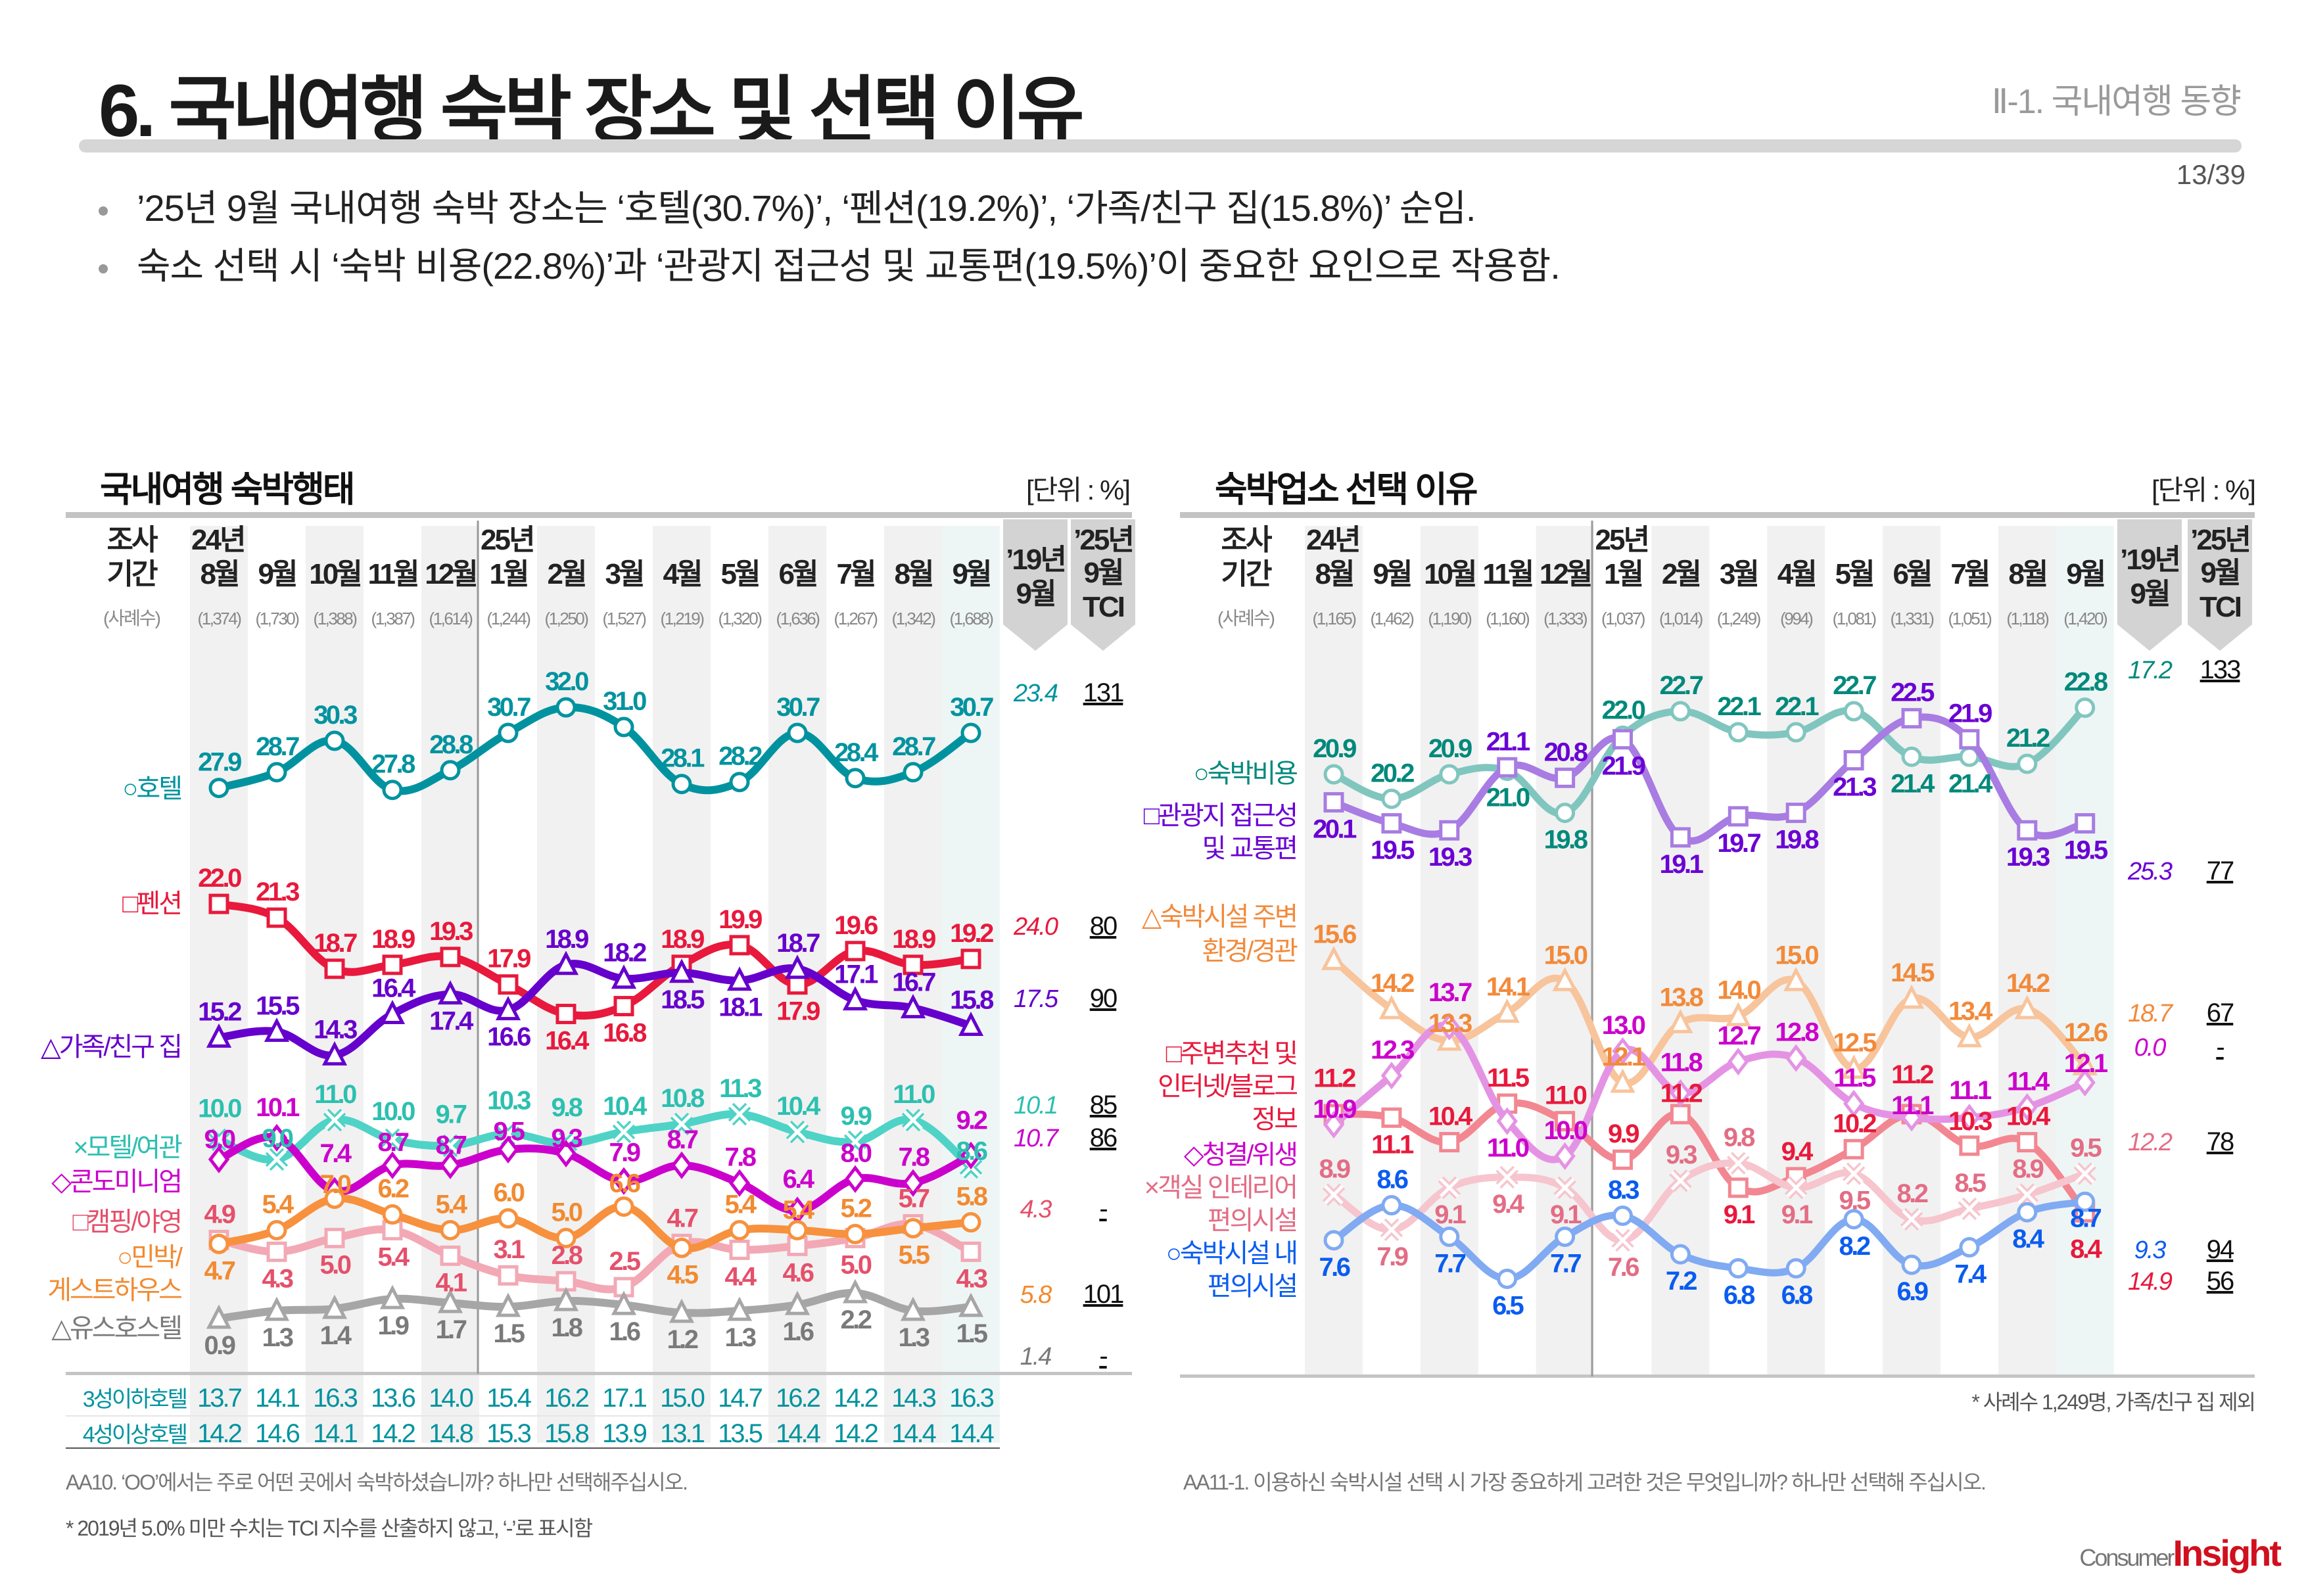 The height and width of the screenshot is (1596, 2306). Describe the element at coordinates (1681, 1062) in the screenshot. I see `data-label: 11.8` at that location.